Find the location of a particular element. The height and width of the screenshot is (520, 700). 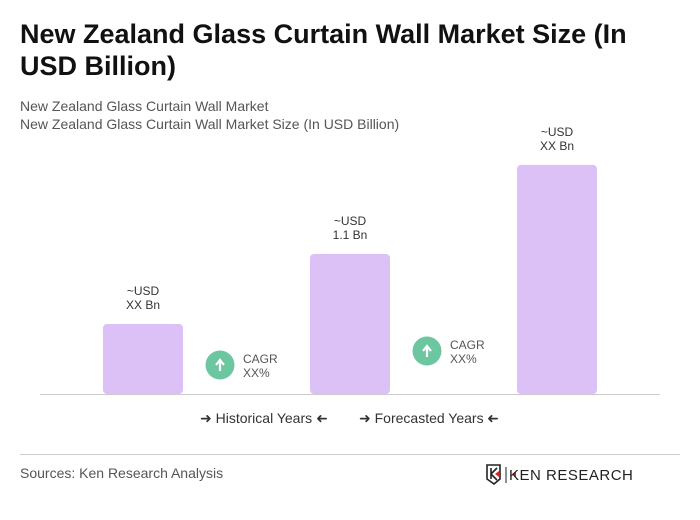

ken-research-logo: KEN RESEARCH is located at coordinates (571, 477).